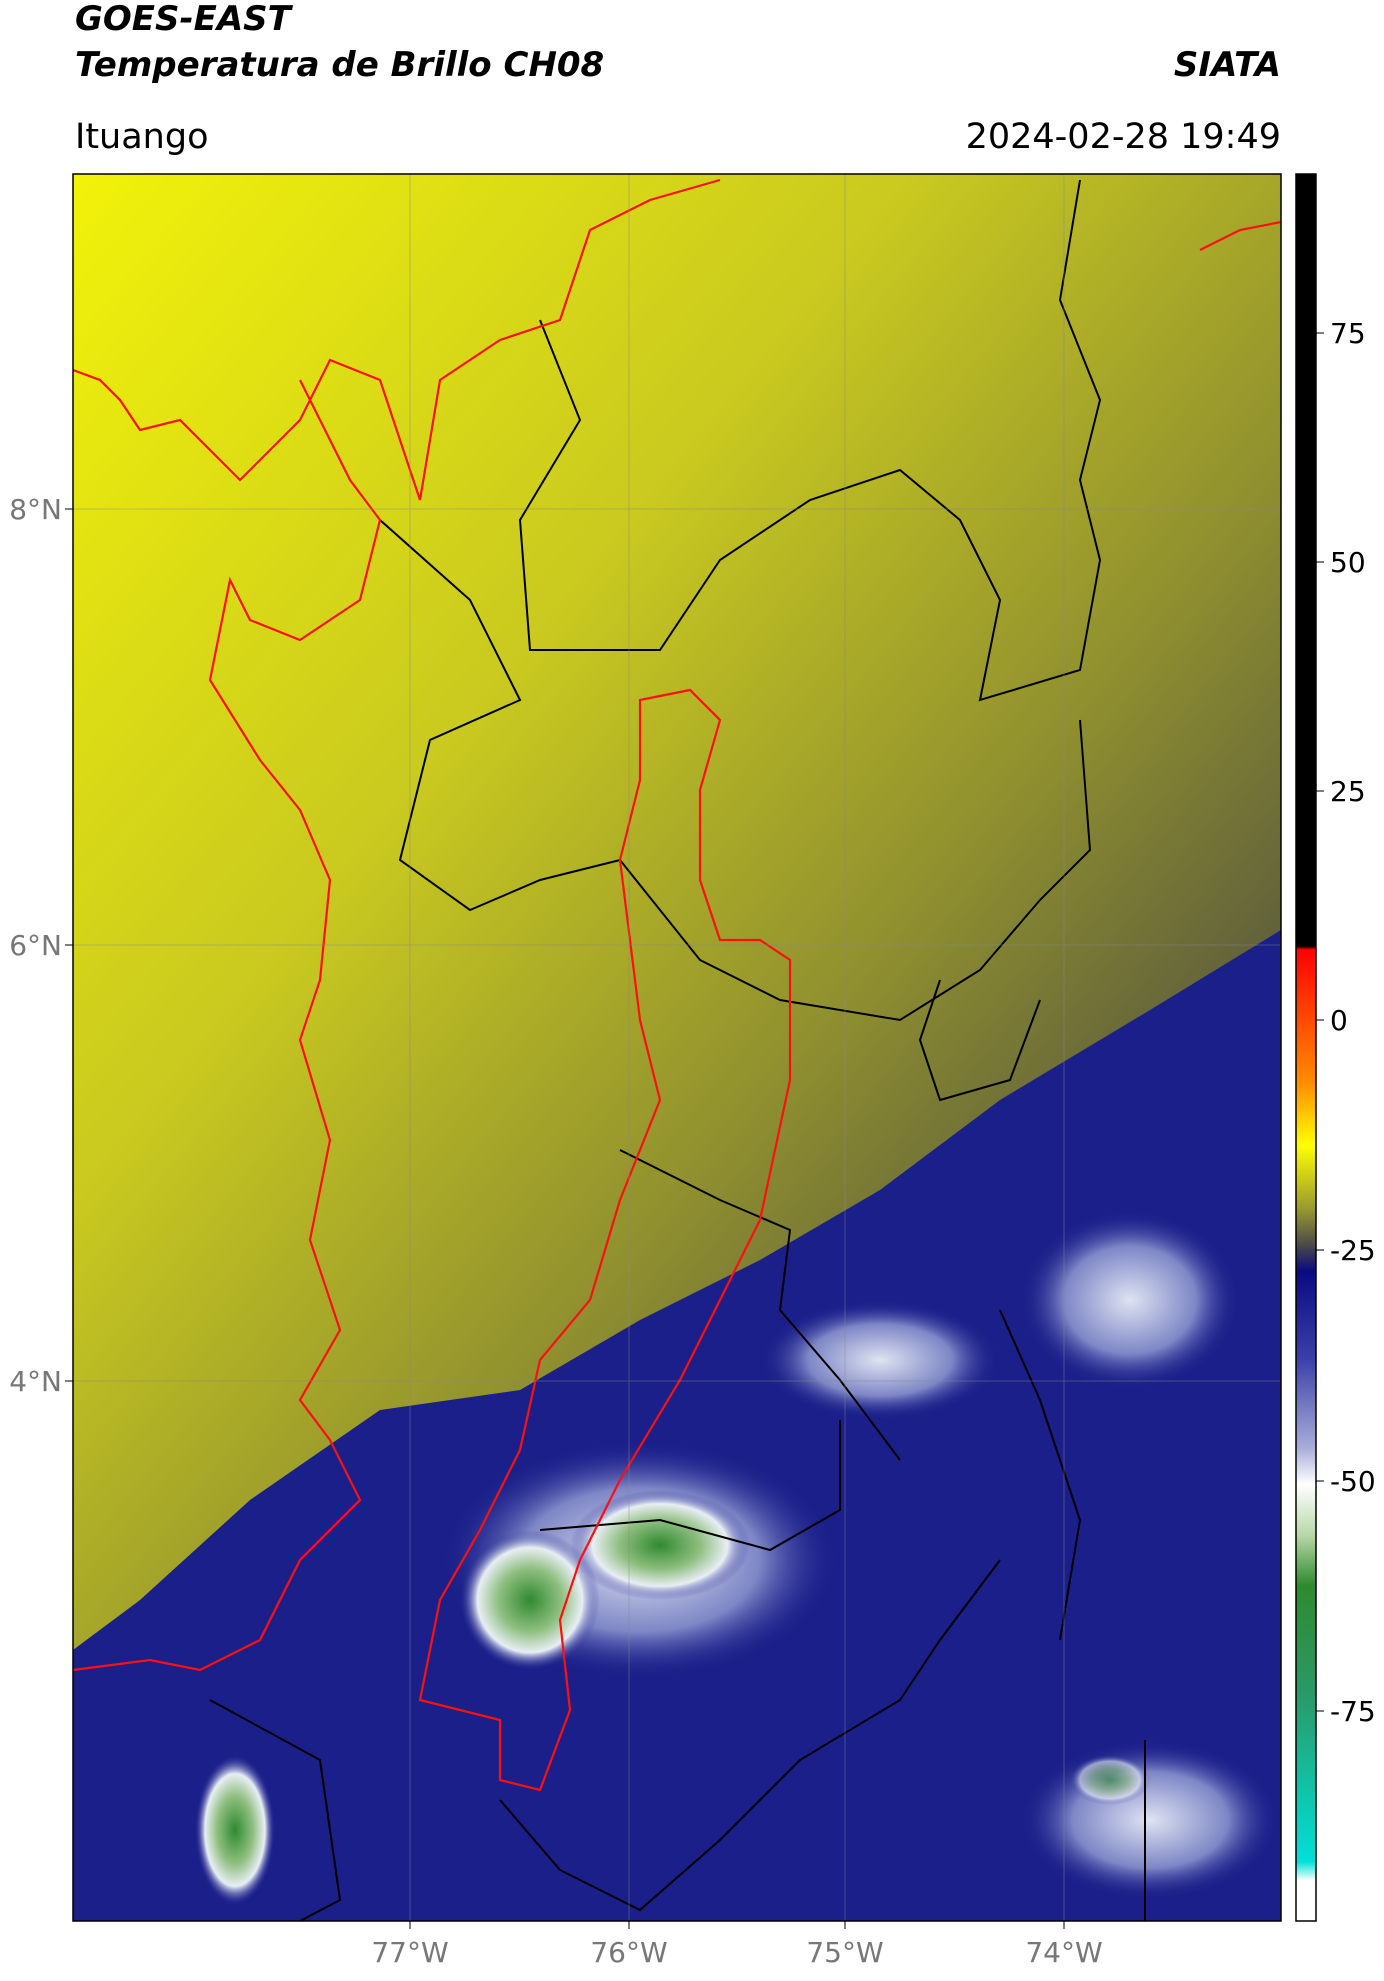 The width and height of the screenshot is (1384, 1981). What do you see at coordinates (1123, 137) in the screenshot?
I see `datetime: 2024-02-28 19:49` at bounding box center [1123, 137].